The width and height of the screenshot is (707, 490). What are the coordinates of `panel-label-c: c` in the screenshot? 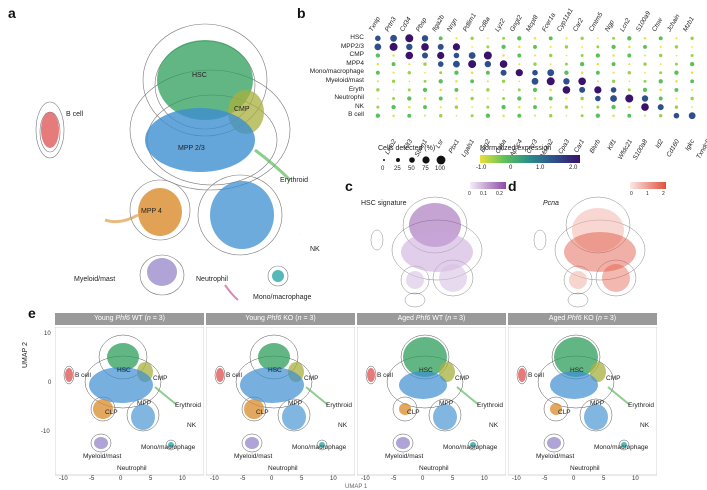 It's located at (349, 186).